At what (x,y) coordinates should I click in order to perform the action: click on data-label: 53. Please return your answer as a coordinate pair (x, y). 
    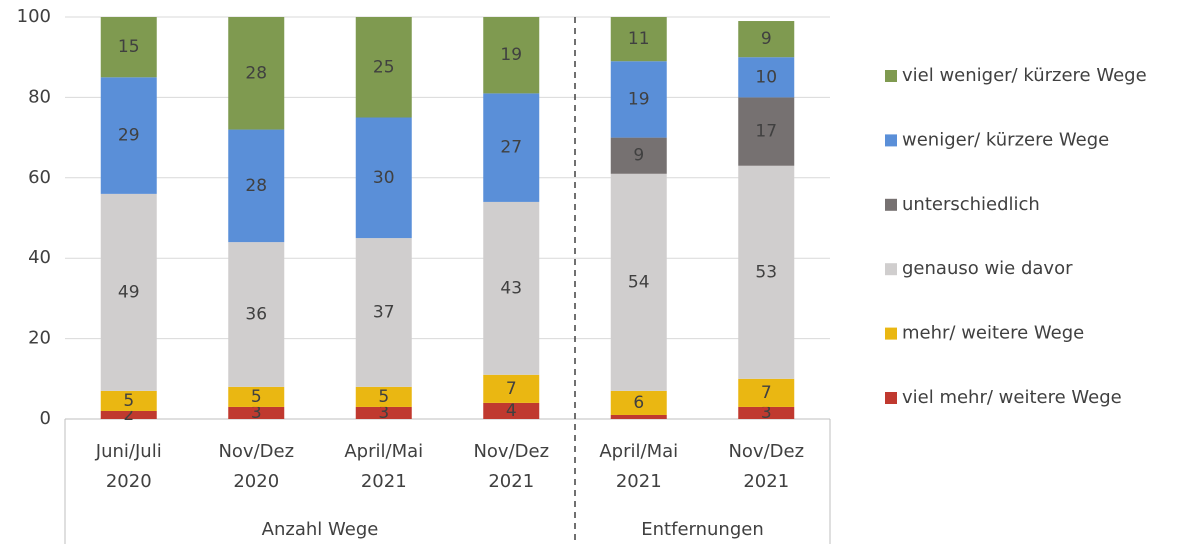
    Looking at the image, I should click on (766, 272).